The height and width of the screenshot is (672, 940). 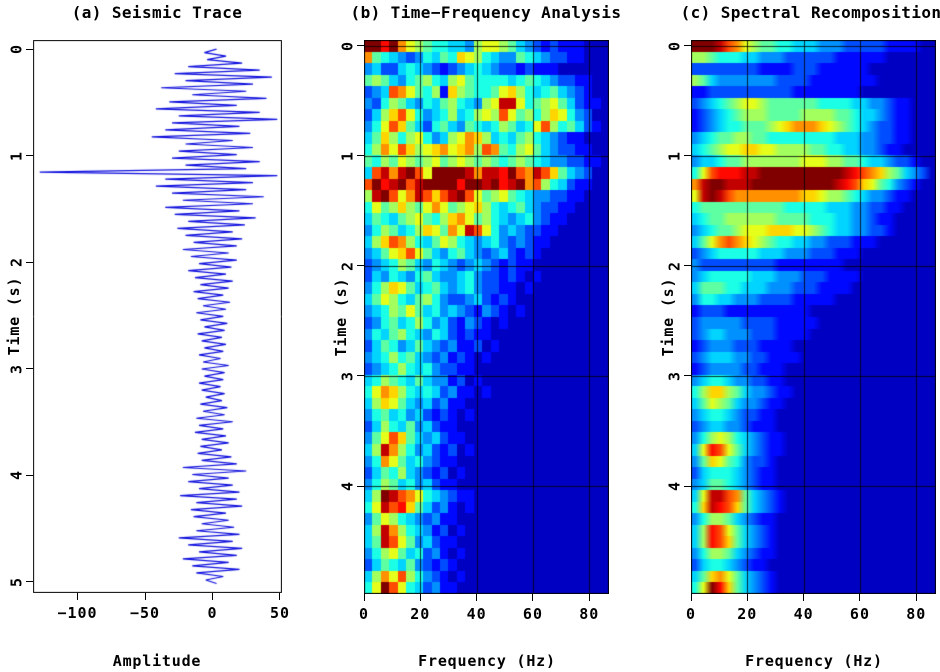 What do you see at coordinates (341, 317) in the screenshot?
I see `panel-b-ylabel: Time (s)` at bounding box center [341, 317].